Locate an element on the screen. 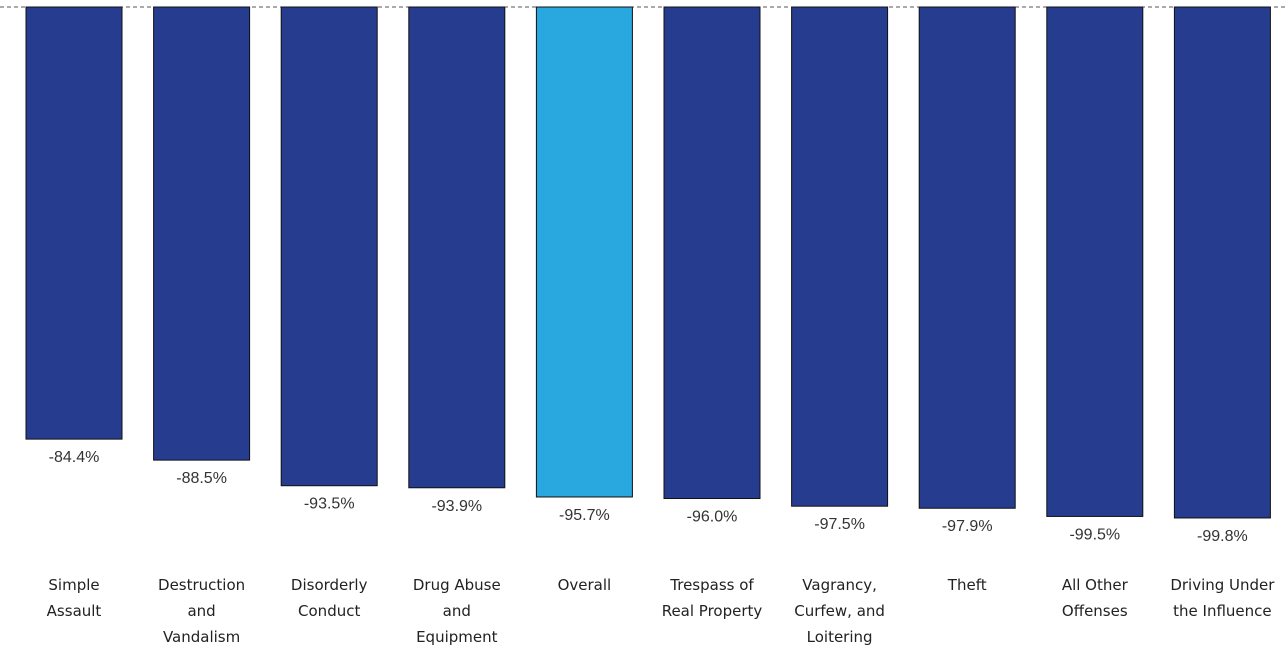  value-label-theft: -97.9% is located at coordinates (967, 526).